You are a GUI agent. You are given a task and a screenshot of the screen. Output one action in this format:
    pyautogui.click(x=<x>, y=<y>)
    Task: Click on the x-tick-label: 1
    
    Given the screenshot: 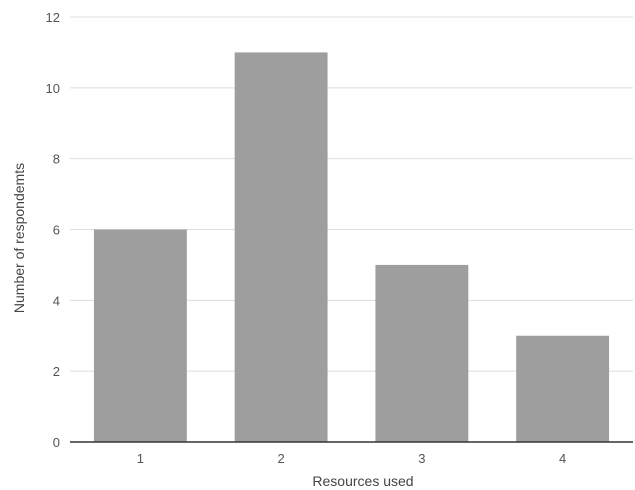 What is the action you would take?
    pyautogui.click(x=140, y=458)
    